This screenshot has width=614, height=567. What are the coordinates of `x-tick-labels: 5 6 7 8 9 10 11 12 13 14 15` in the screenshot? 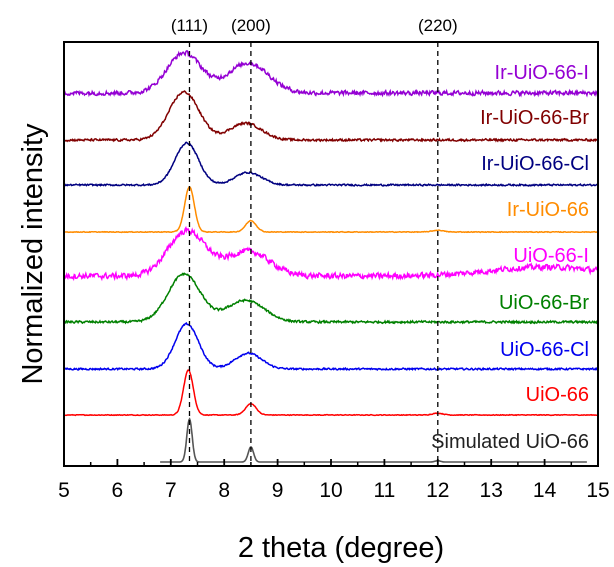 It's located at (334, 490).